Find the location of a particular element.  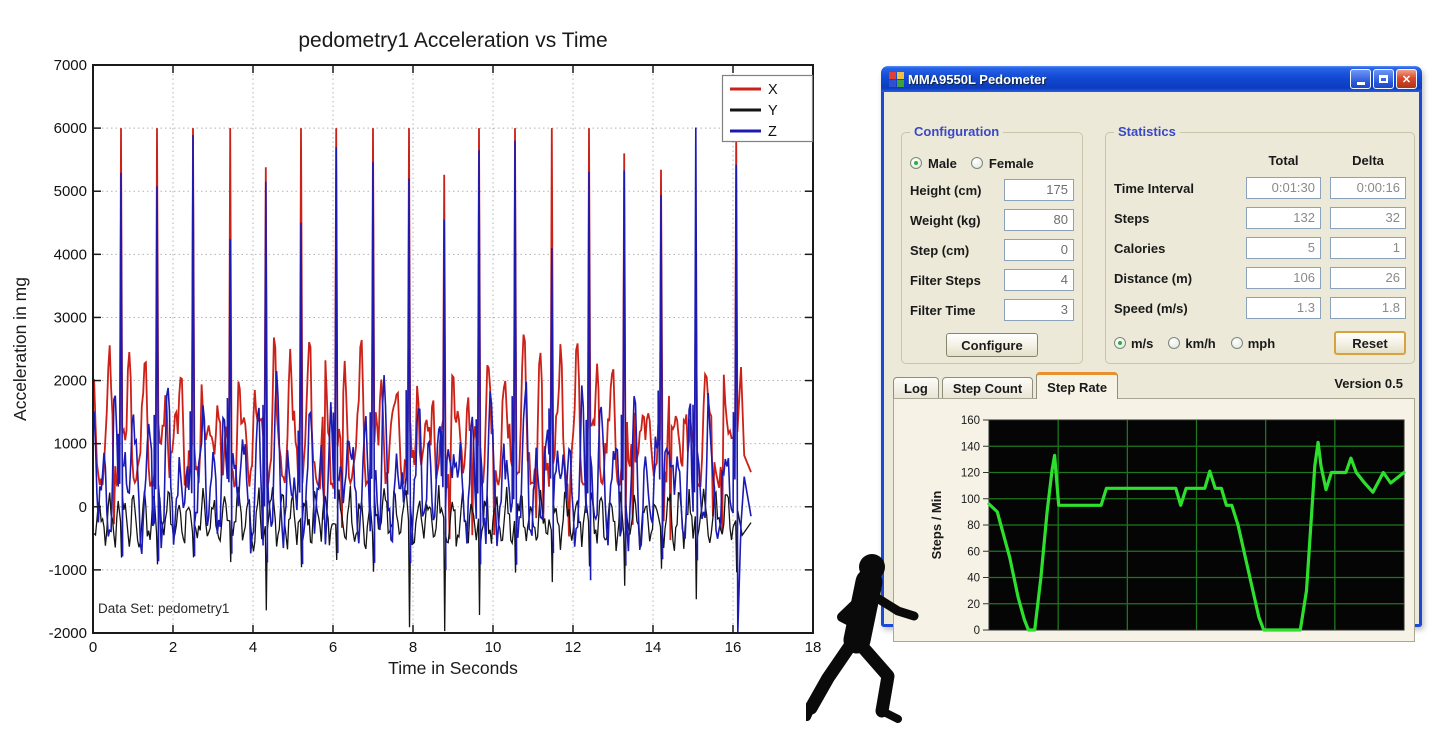

stat-total-value: 1.3 is located at coordinates (1283, 308).